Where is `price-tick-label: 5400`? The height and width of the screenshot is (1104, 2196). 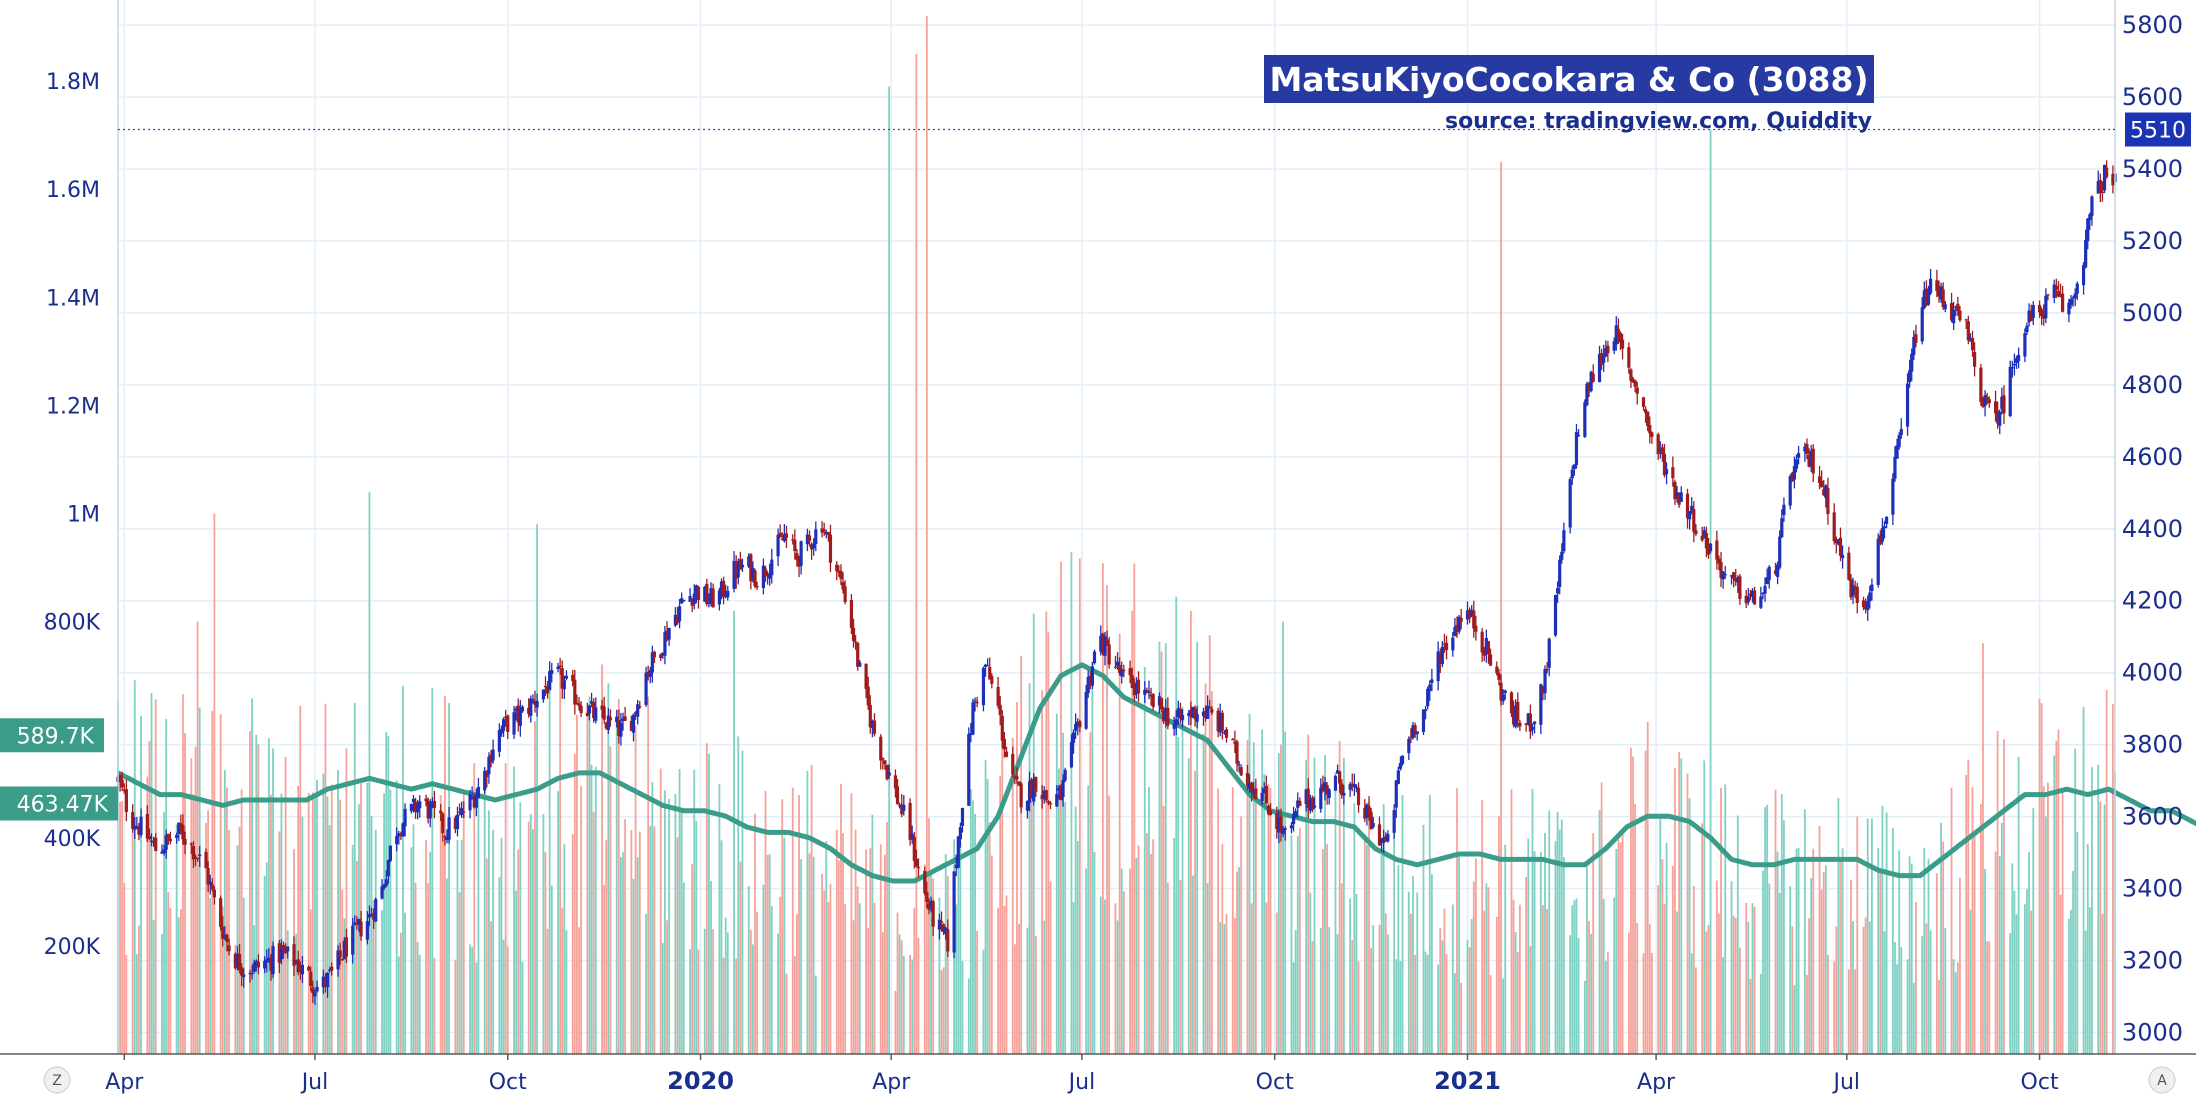 price-tick-label: 5400 is located at coordinates (2152, 169).